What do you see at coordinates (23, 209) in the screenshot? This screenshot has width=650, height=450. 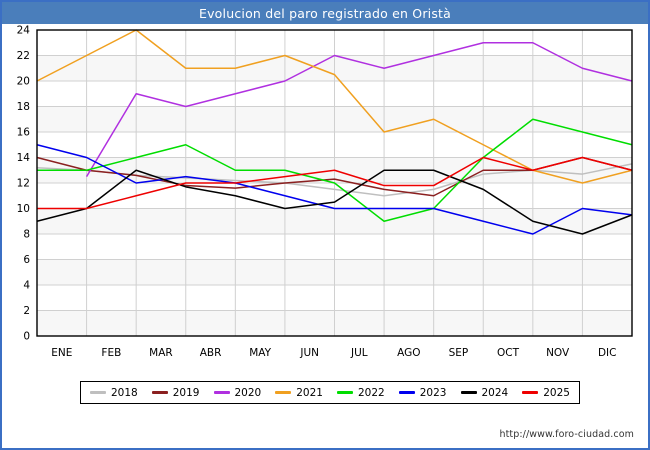 I see `svg-text: 10` at bounding box center [23, 209].